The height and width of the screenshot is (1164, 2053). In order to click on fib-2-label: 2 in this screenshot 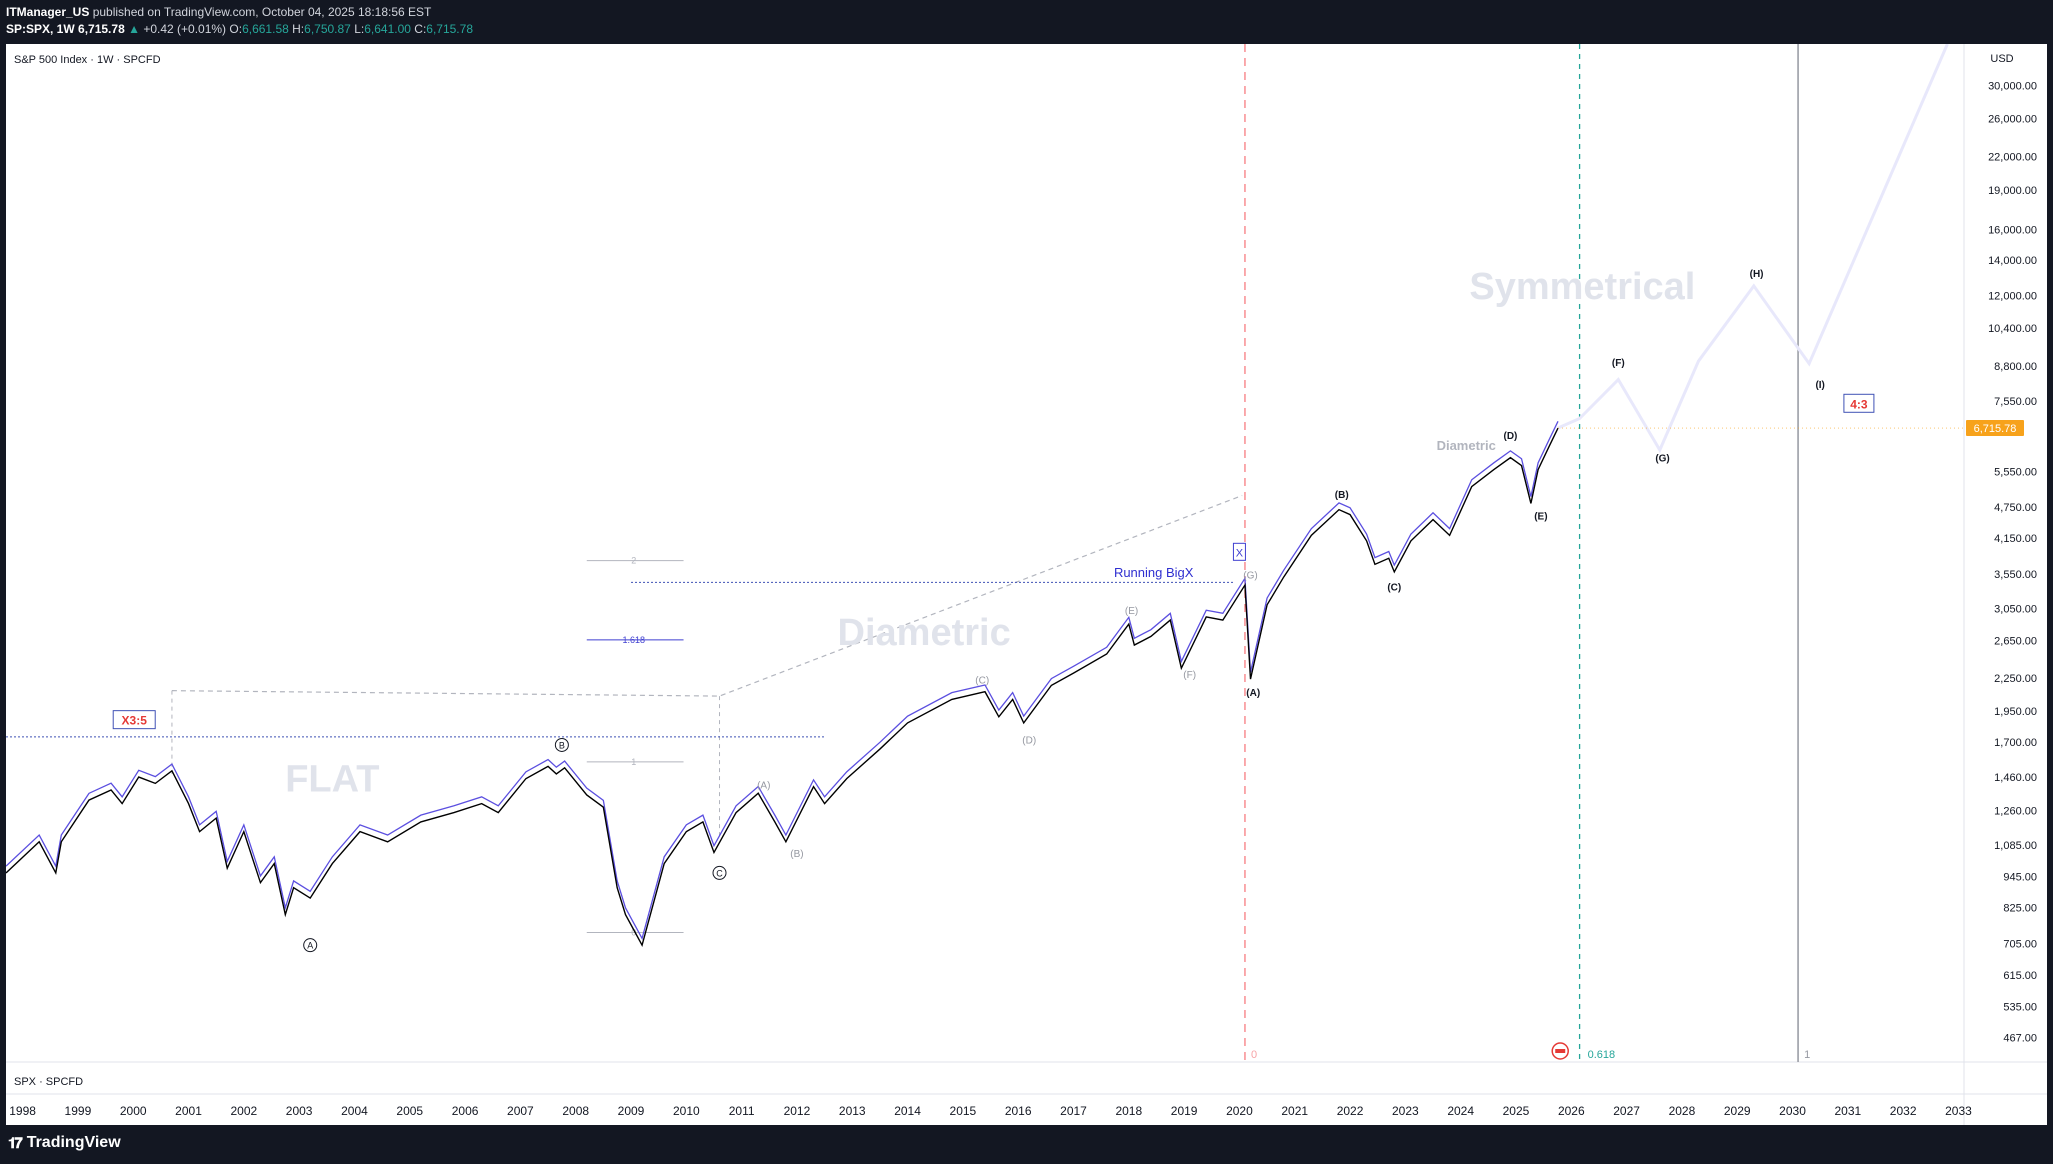, I will do `click(633, 561)`.